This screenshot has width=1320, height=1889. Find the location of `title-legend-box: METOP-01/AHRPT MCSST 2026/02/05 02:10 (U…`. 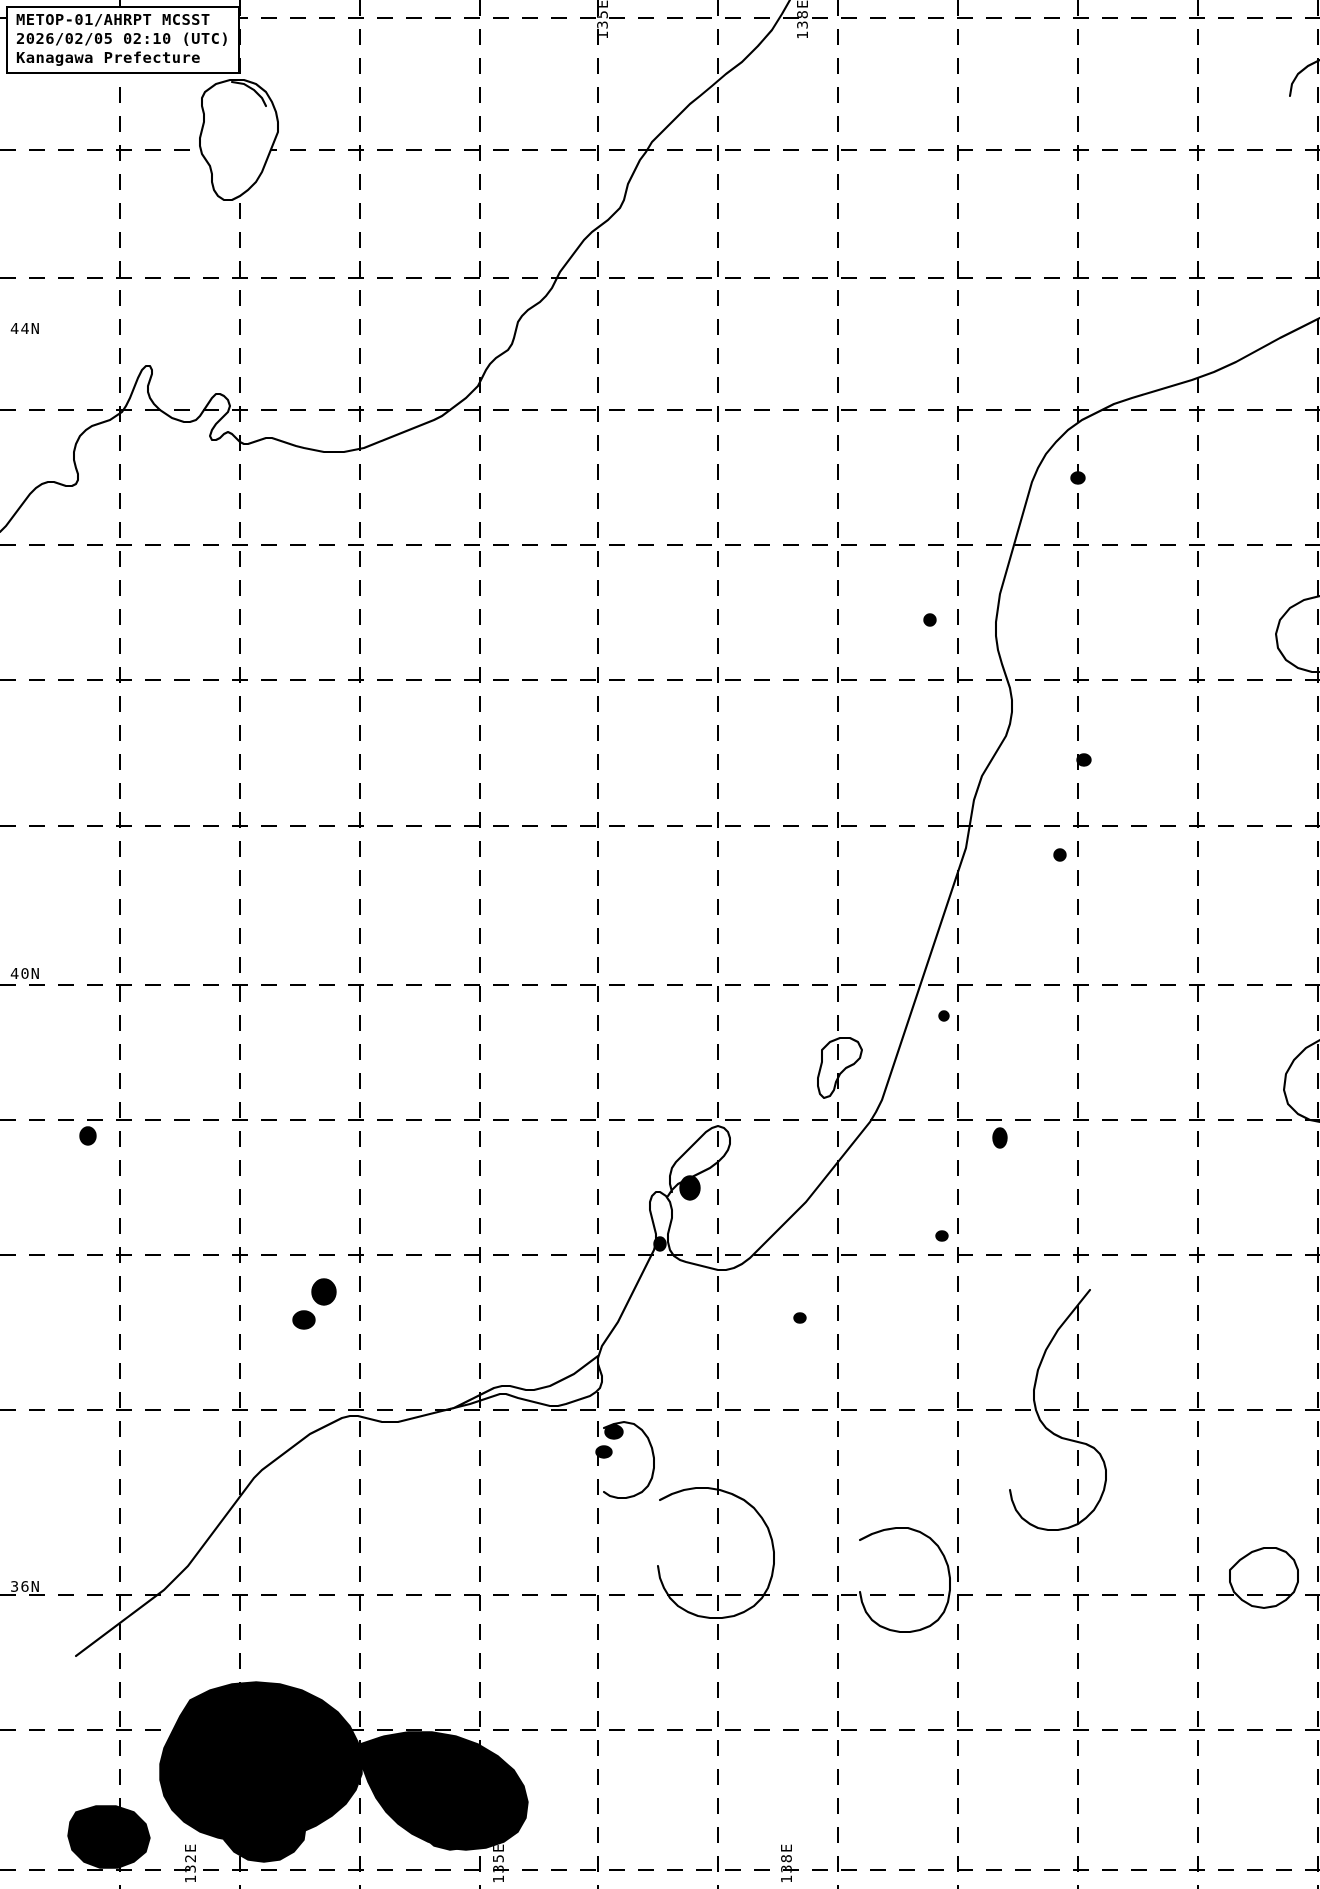

title-legend-box: METOP-01/AHRPT MCSST 2026/02/05 02:10 (U… is located at coordinates (123, 40).